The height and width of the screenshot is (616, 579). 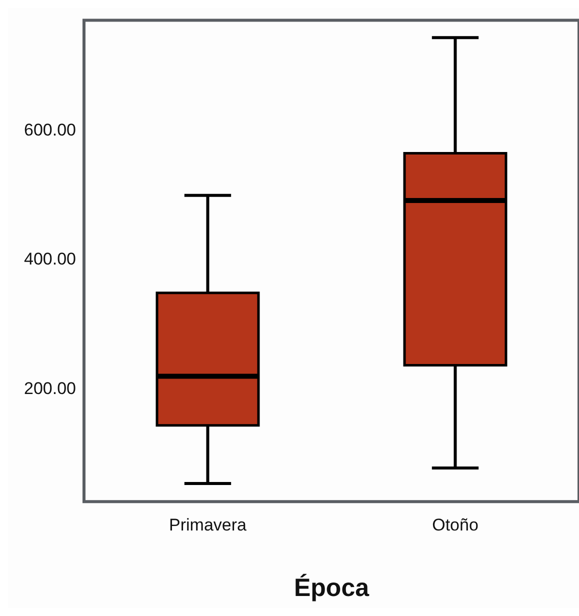 I want to click on y-tick-label: 200.00, so click(x=50, y=388).